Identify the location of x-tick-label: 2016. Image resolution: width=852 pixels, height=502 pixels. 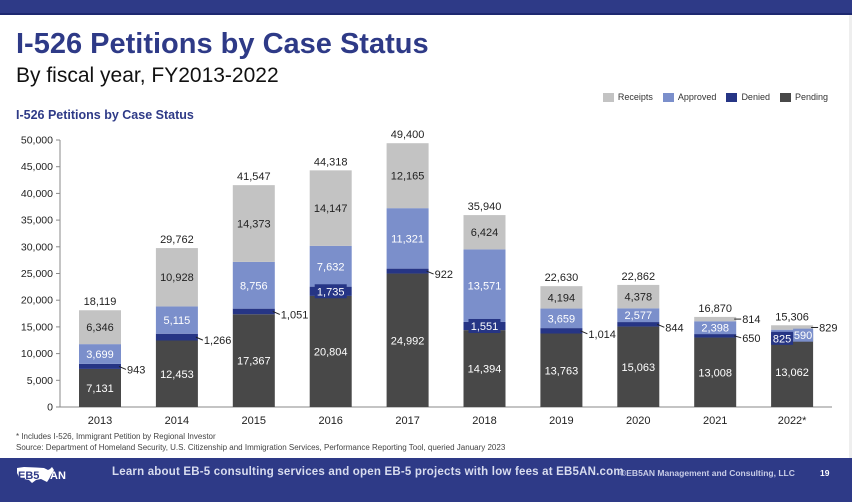
(330, 421).